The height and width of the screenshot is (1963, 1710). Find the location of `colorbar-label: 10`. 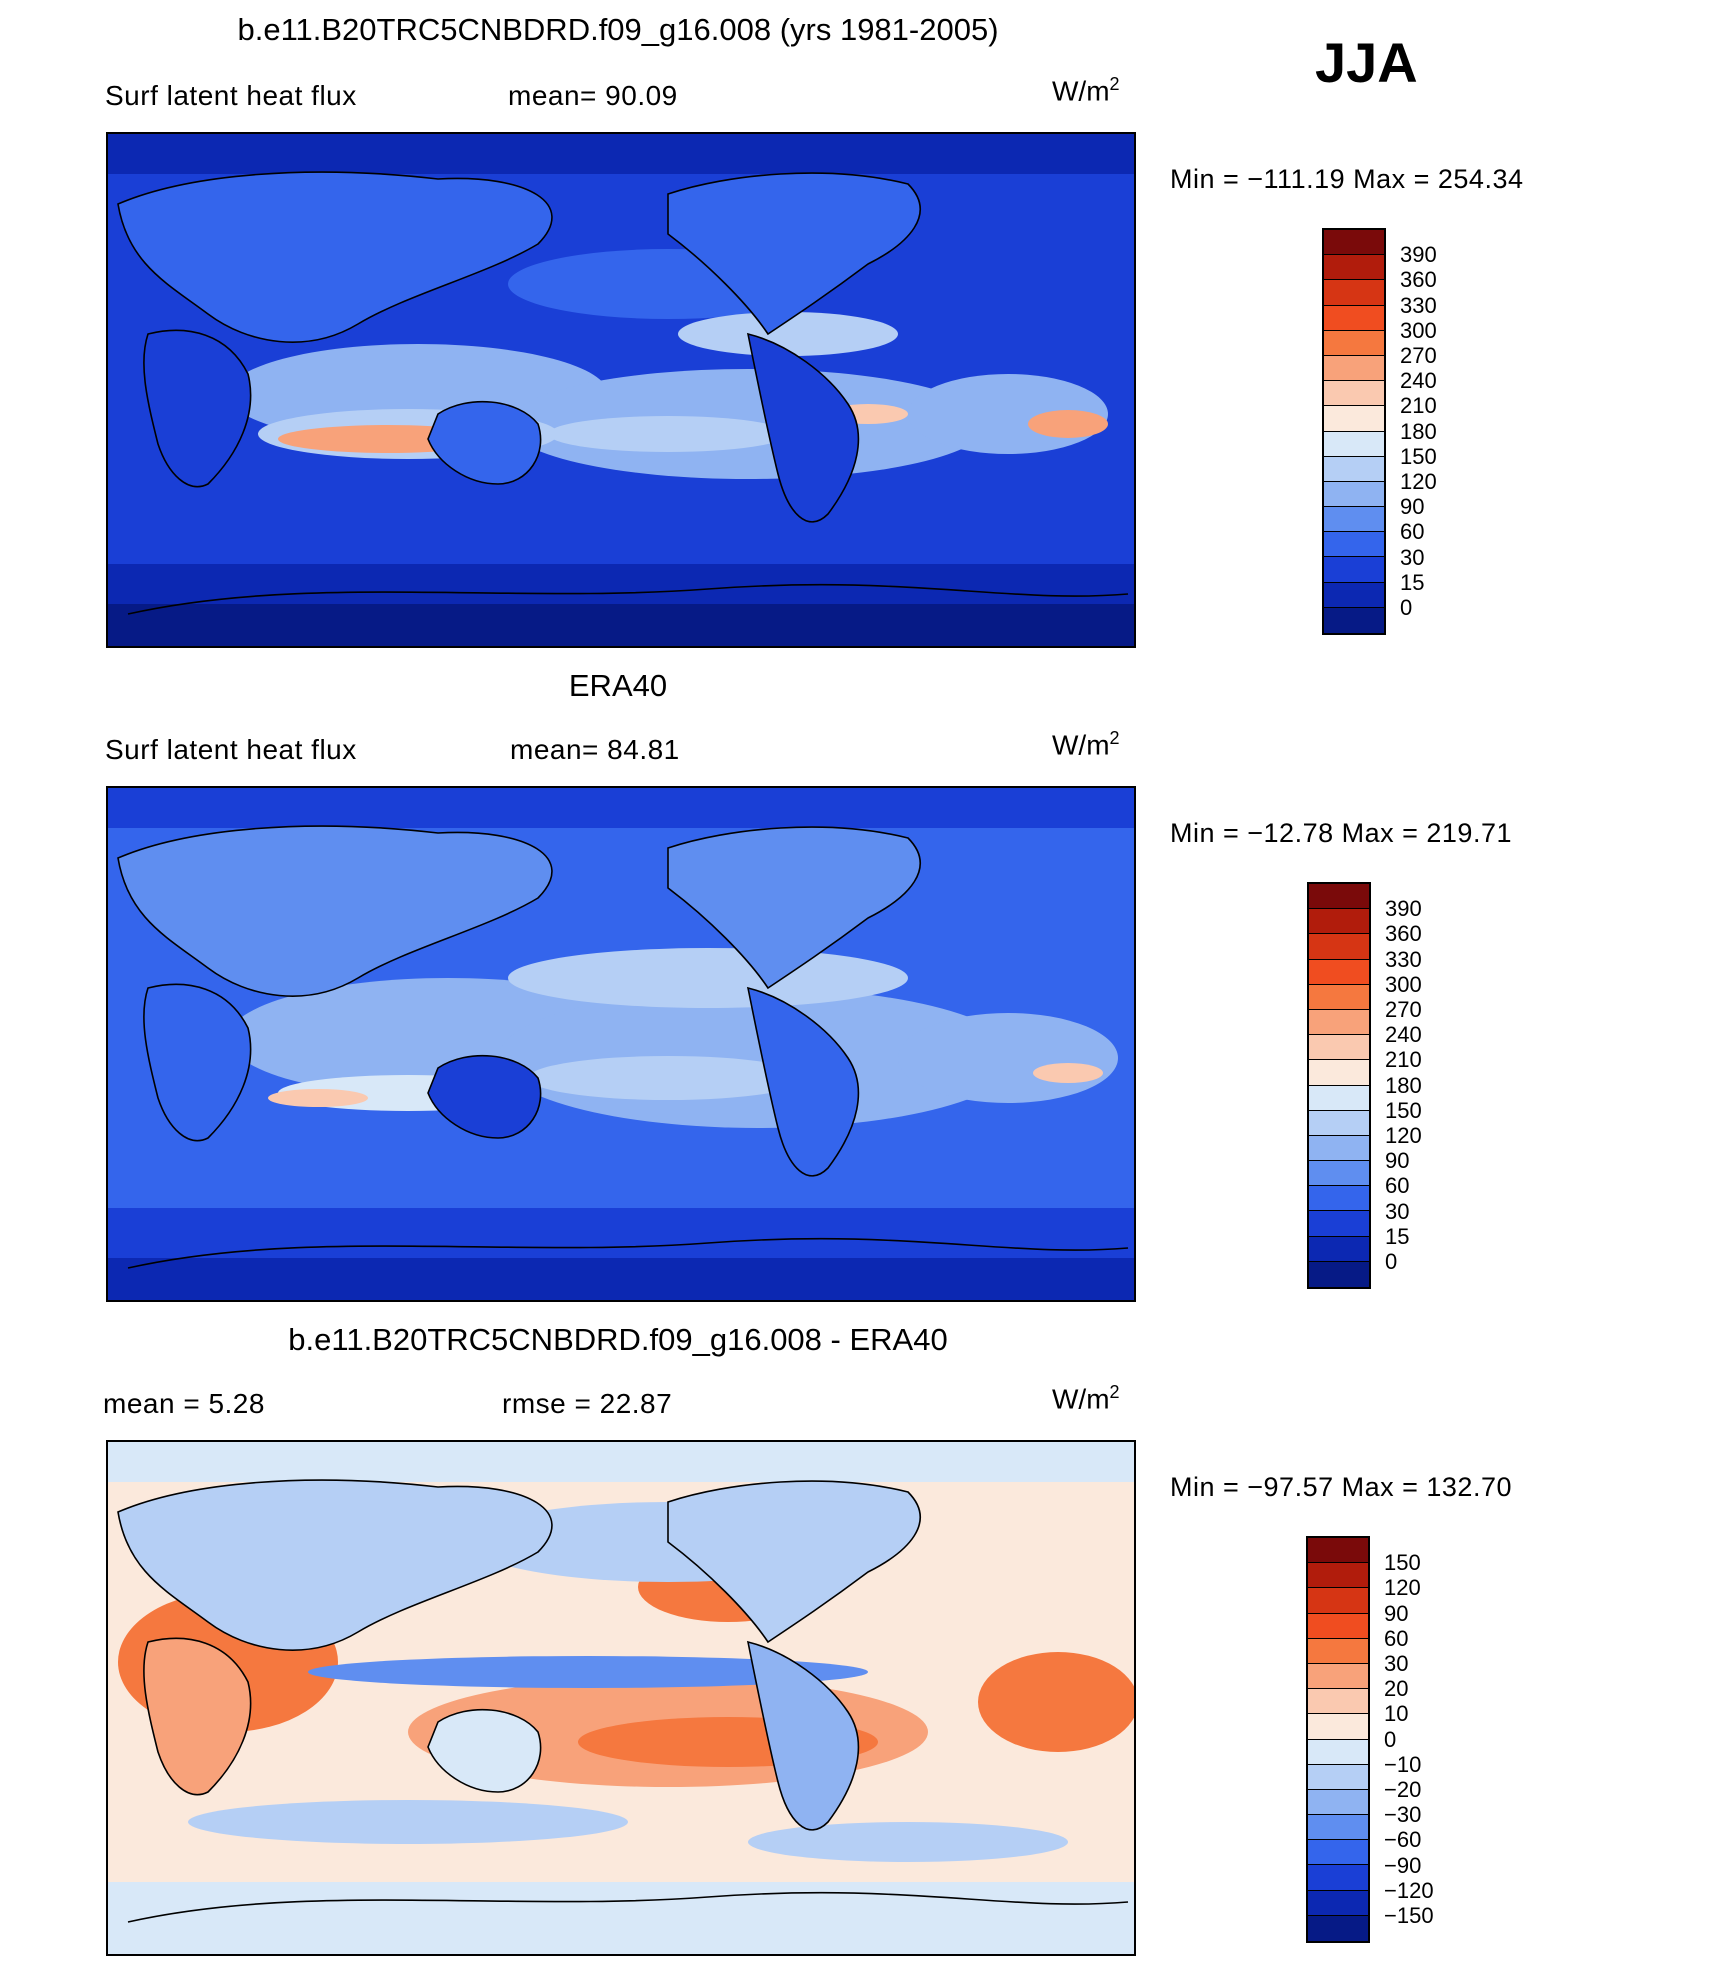

colorbar-label: 10 is located at coordinates (1396, 1714).